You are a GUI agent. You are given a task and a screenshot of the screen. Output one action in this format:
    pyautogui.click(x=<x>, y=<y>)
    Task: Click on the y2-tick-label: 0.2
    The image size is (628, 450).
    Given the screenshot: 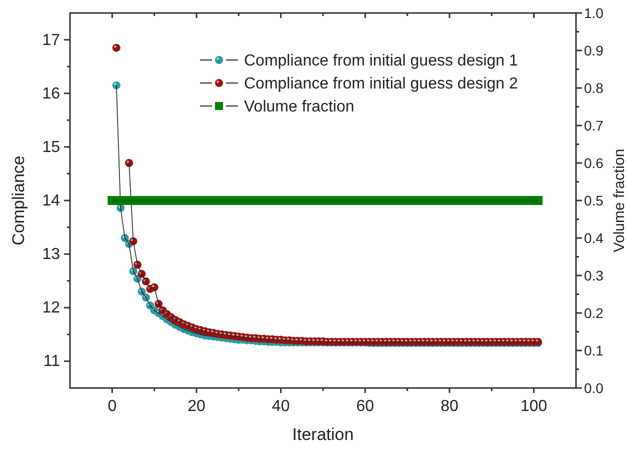 What is the action you would take?
    pyautogui.click(x=594, y=313)
    